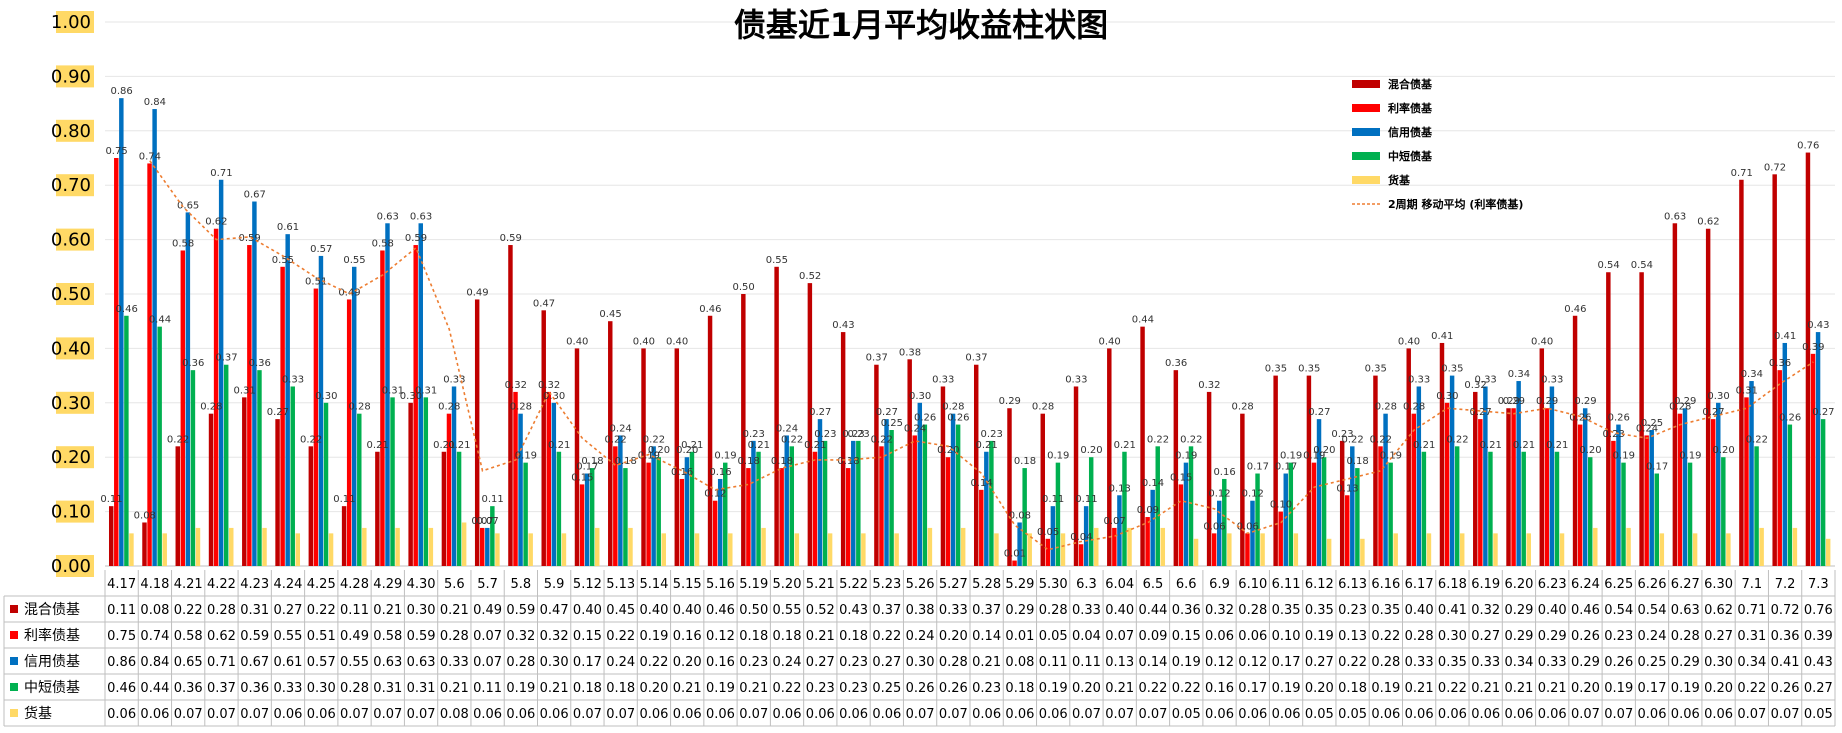  I want to click on table-cell: 0.10, so click(1286, 636).